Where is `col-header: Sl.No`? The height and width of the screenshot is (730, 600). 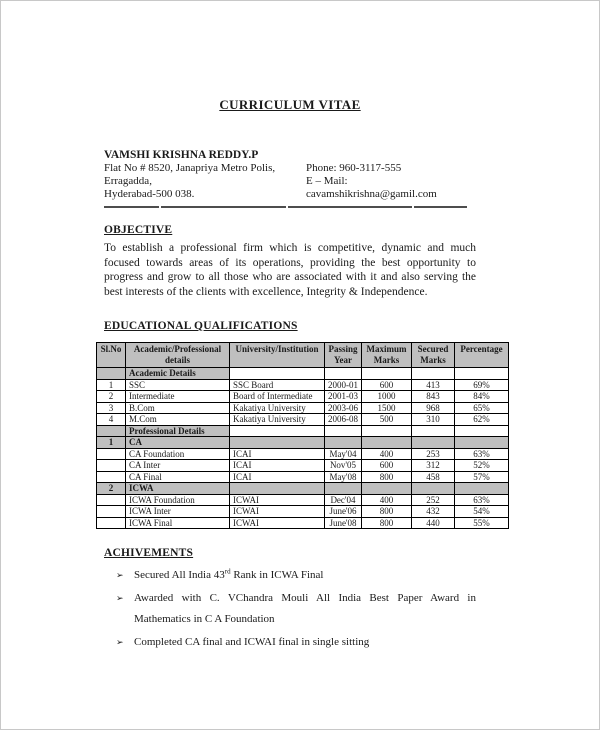
col-header: Sl.No is located at coordinates (111, 355).